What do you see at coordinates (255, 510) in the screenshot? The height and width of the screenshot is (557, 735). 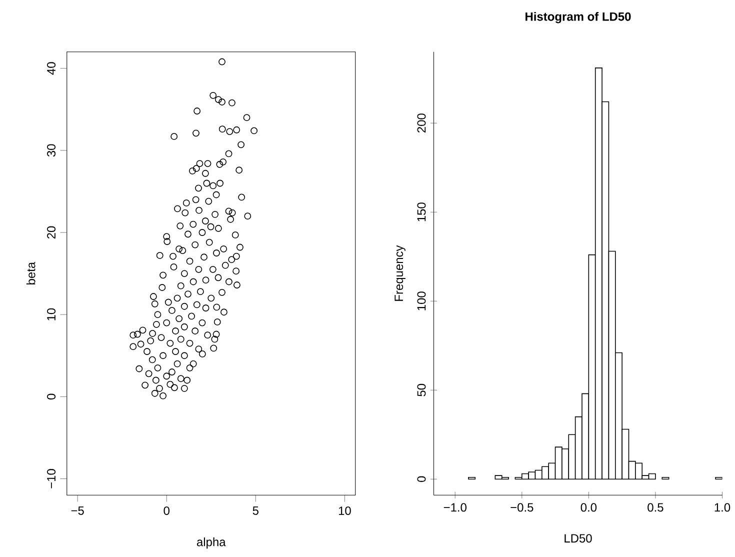 I see `x-tick-label: 5` at bounding box center [255, 510].